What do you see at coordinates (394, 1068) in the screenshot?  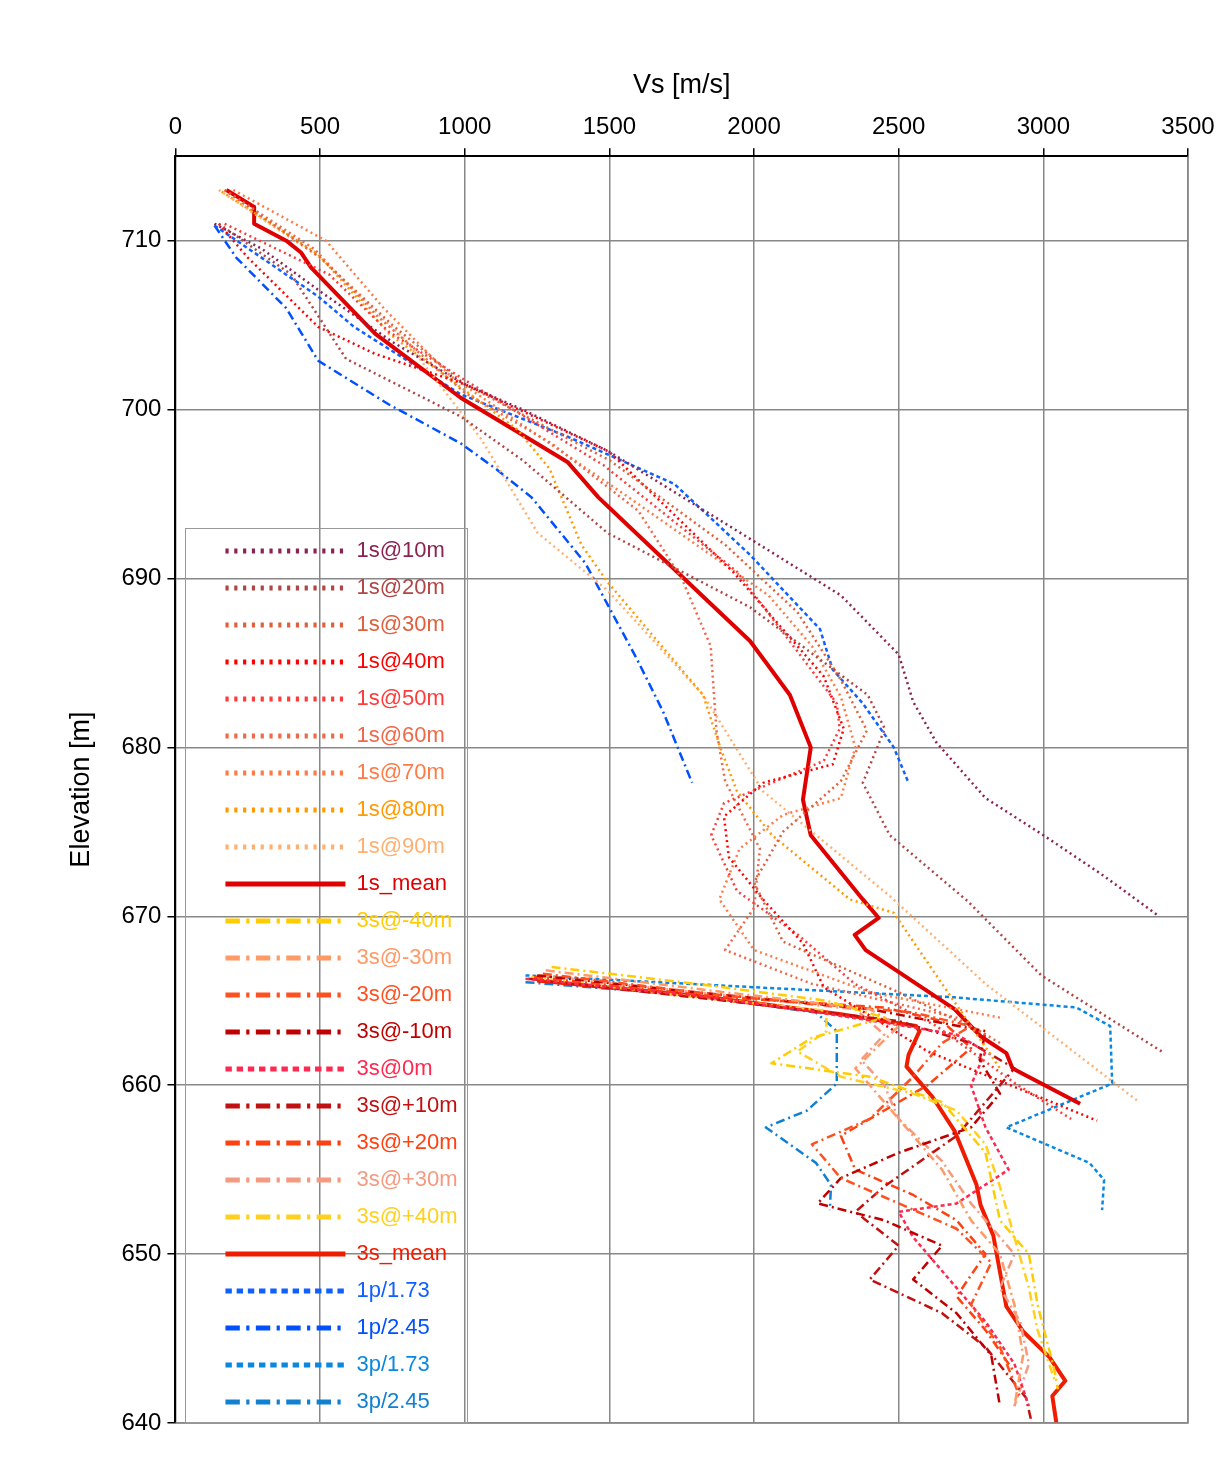 I see `text: 3s@0m` at bounding box center [394, 1068].